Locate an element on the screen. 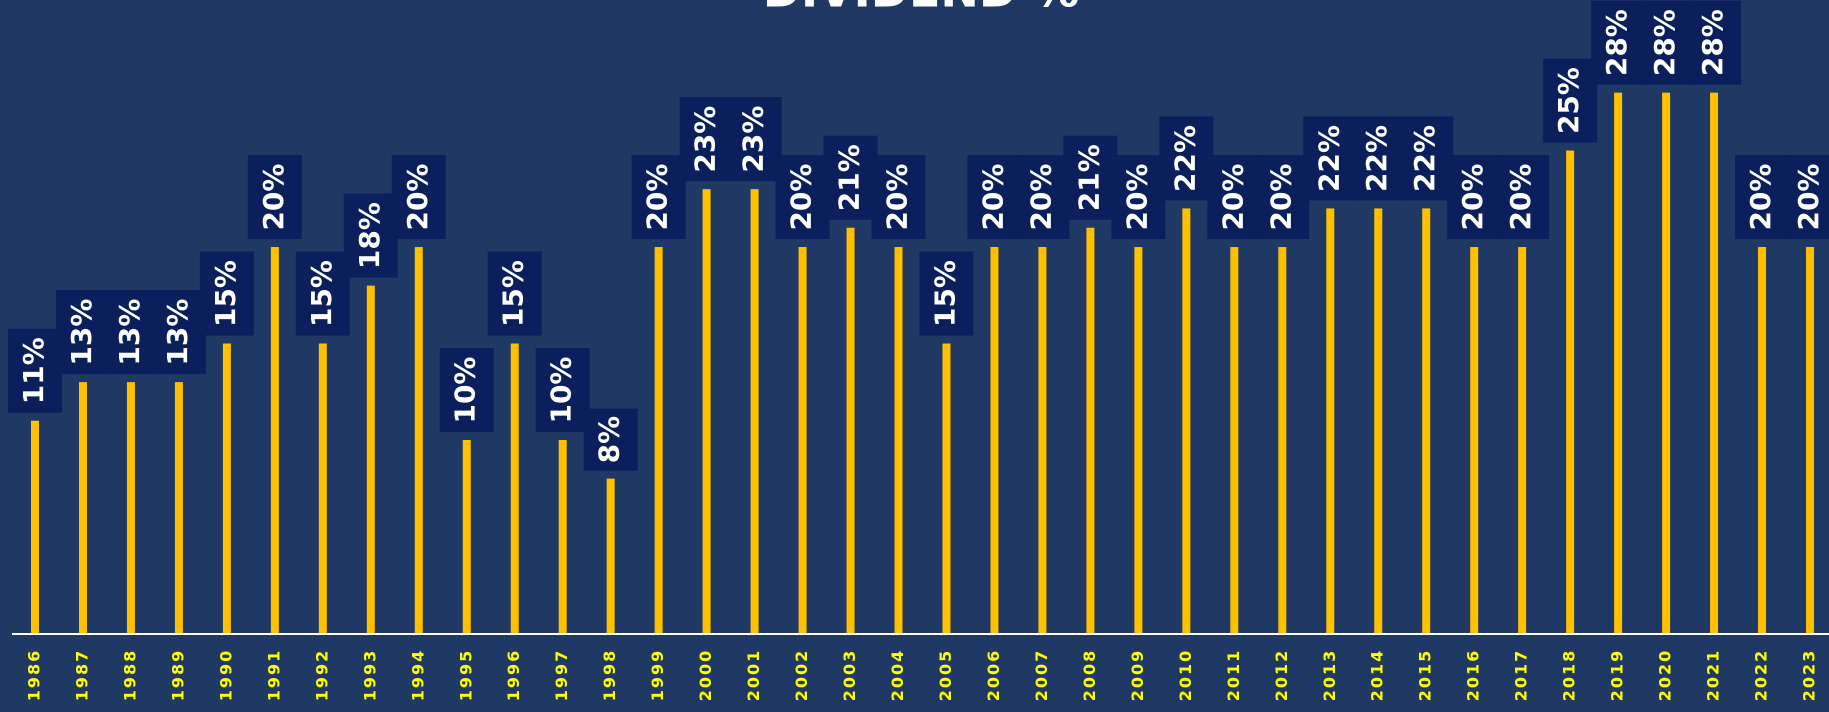 This screenshot has height=712, width=1829. x-tick-label: 1990 is located at coordinates (225, 675).